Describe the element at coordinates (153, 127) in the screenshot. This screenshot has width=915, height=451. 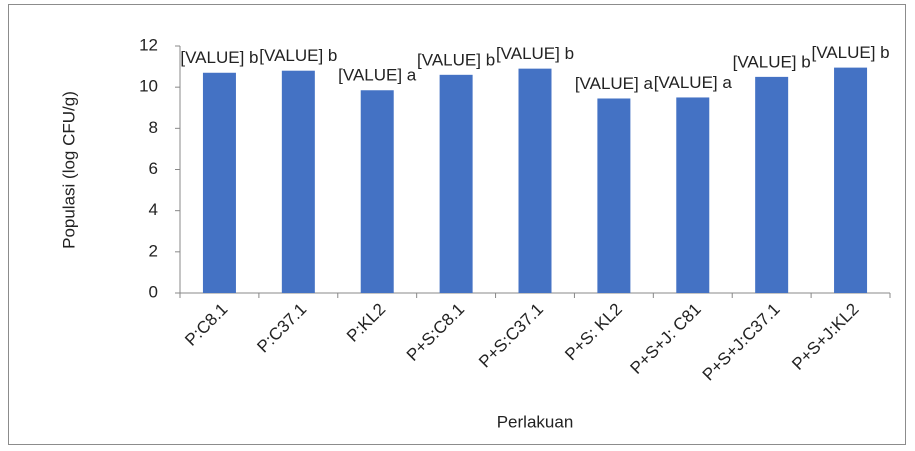
I see `y-tick-label: 8` at that location.